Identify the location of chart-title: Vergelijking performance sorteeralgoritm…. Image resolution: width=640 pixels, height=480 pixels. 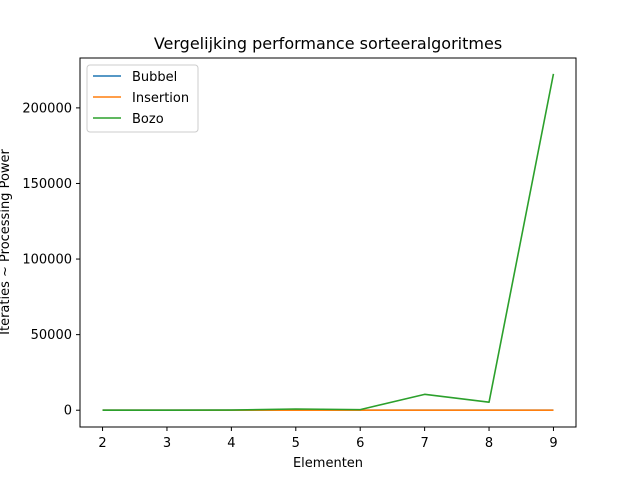
(328, 43).